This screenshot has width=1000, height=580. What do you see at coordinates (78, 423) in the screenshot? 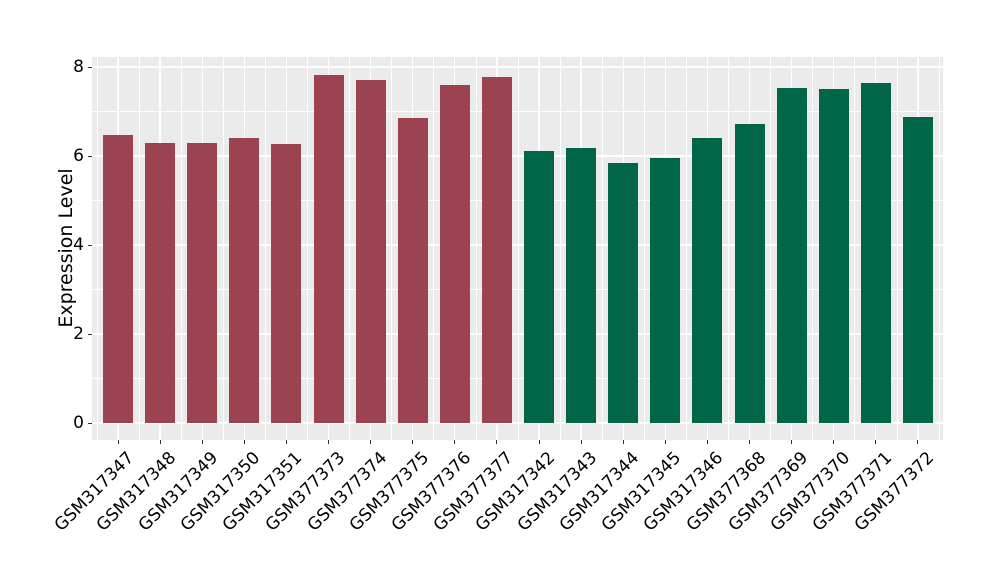
I see `y-tick-label: 0` at bounding box center [78, 423].